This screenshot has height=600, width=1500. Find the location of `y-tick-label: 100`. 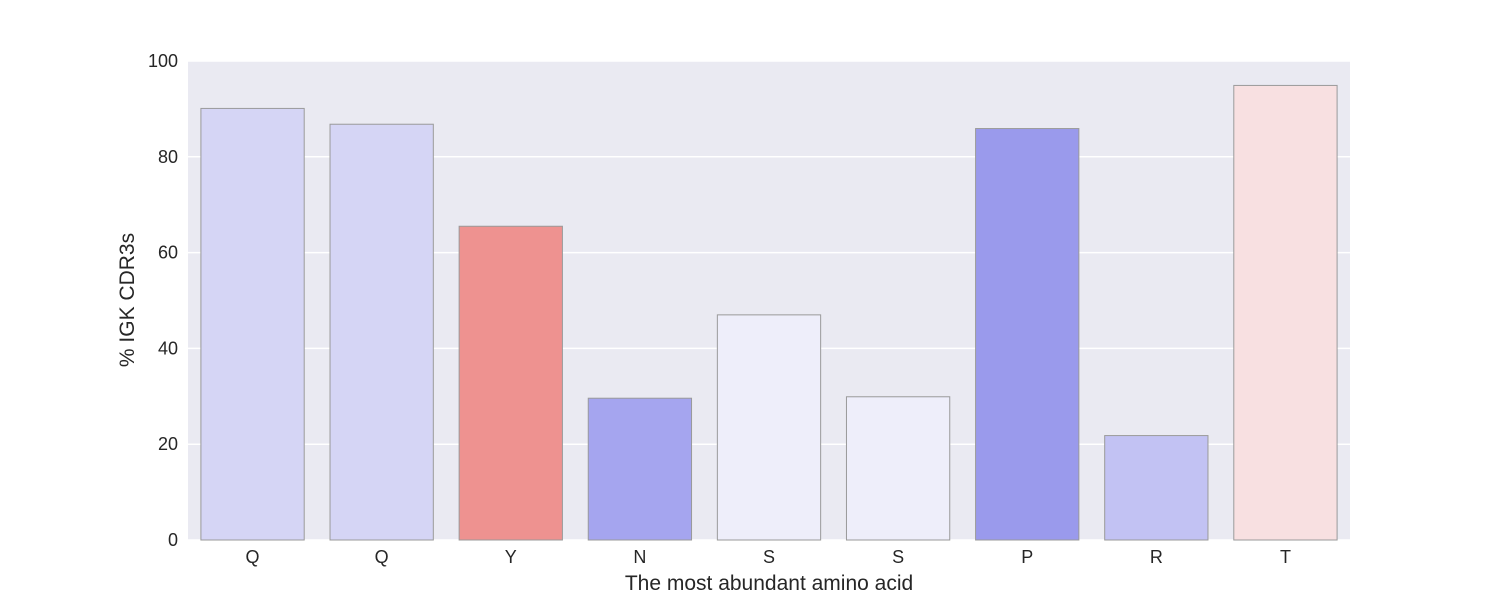

y-tick-label: 100 is located at coordinates (163, 61).